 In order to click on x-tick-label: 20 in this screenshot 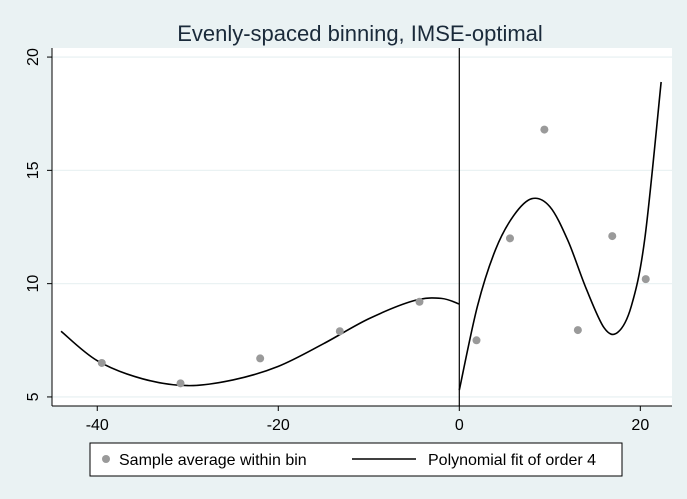, I will do `click(640, 425)`.